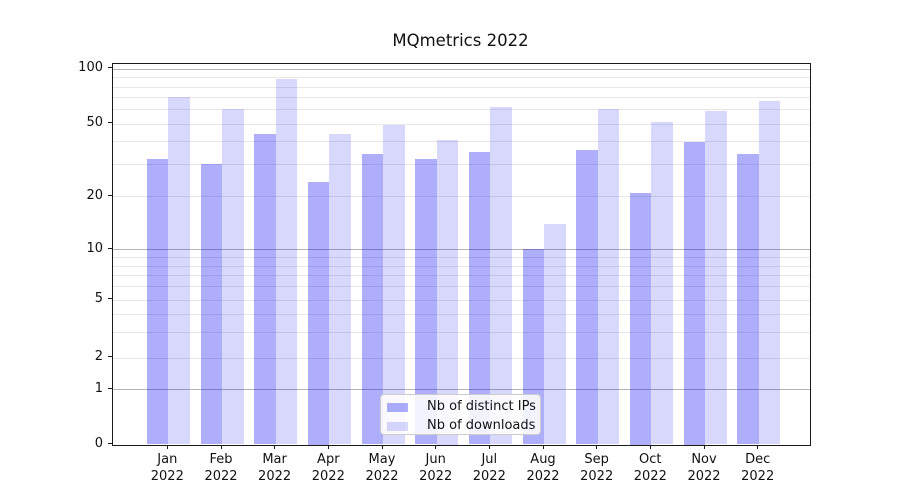 The width and height of the screenshot is (900, 500). I want to click on bar-distinct-ips-jul, so click(479, 298).